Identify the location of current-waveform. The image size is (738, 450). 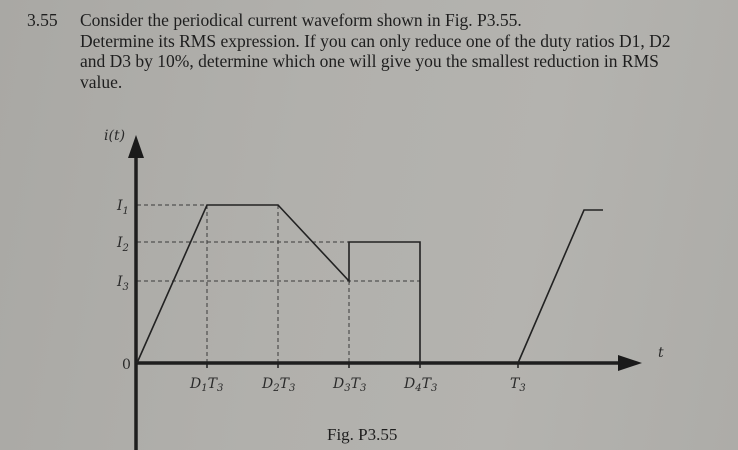
(278, 284).